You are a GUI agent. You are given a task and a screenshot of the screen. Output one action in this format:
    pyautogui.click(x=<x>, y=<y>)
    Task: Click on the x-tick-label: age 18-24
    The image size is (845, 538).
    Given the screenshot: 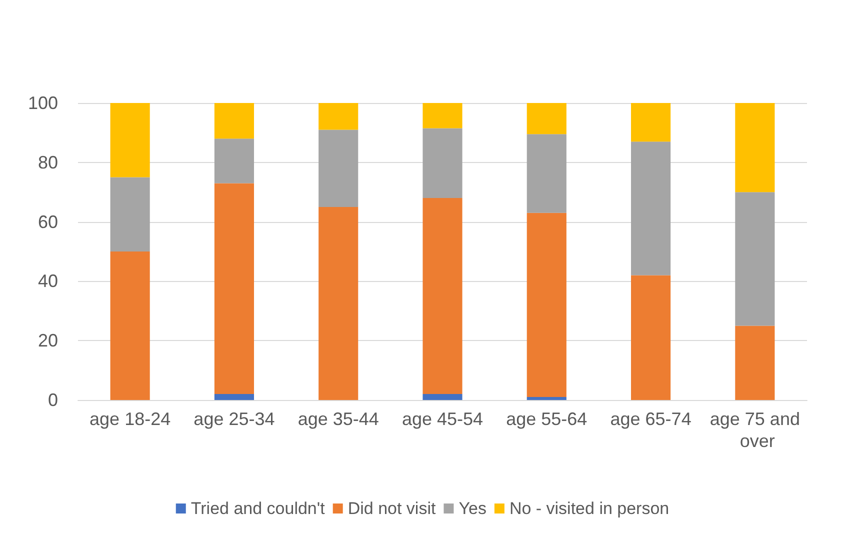 What is the action you would take?
    pyautogui.click(x=130, y=419)
    